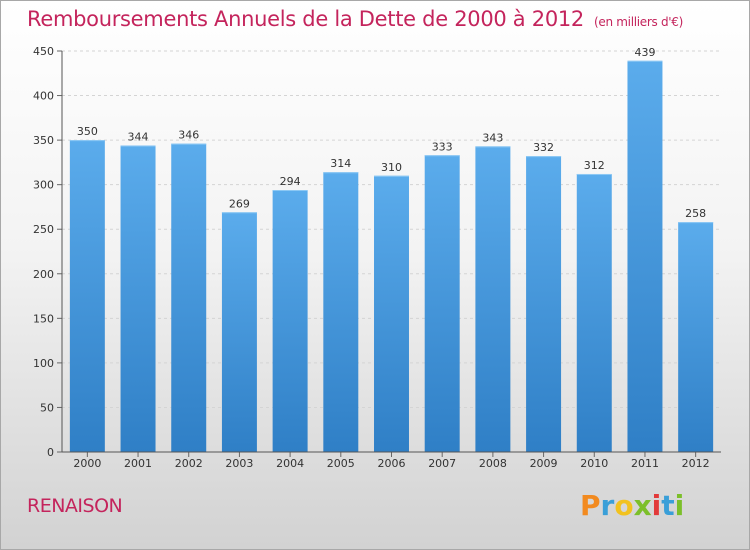 This screenshot has width=750, height=550. Describe the element at coordinates (189, 298) in the screenshot. I see `bar-2002` at that location.